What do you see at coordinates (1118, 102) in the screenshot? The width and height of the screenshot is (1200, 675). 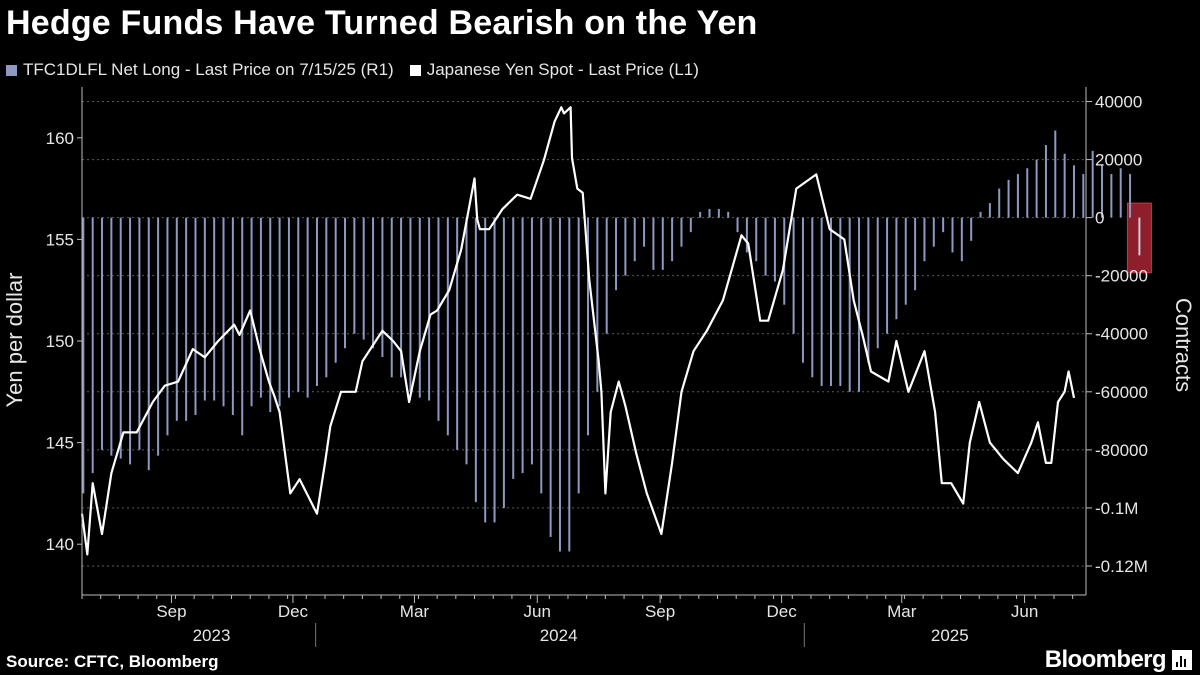 I see `right-tick-label: 40000` at bounding box center [1118, 102].